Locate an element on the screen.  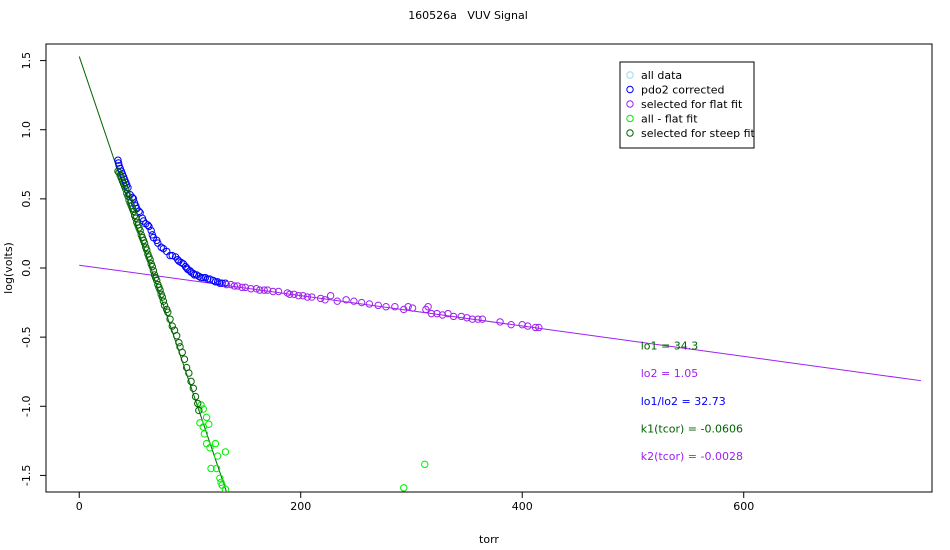
x-tick-label: 200 is located at coordinates (300, 506).